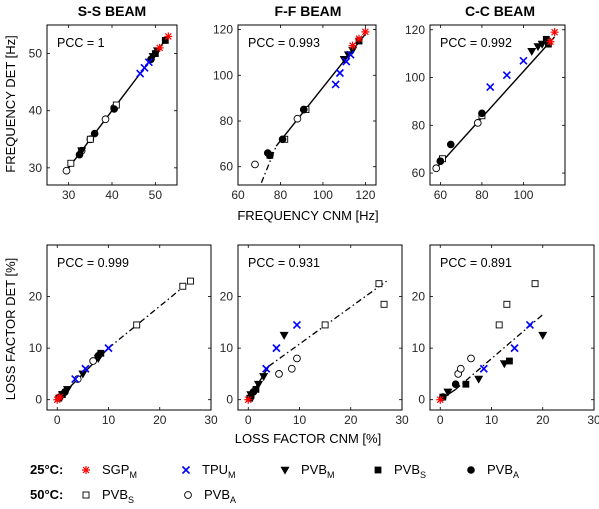  What do you see at coordinates (295, 112) in the screenshot?
I see `chart-panel-2: 60 80 100 120 60 80 100 120 PCC = 0.993` at bounding box center [295, 112].